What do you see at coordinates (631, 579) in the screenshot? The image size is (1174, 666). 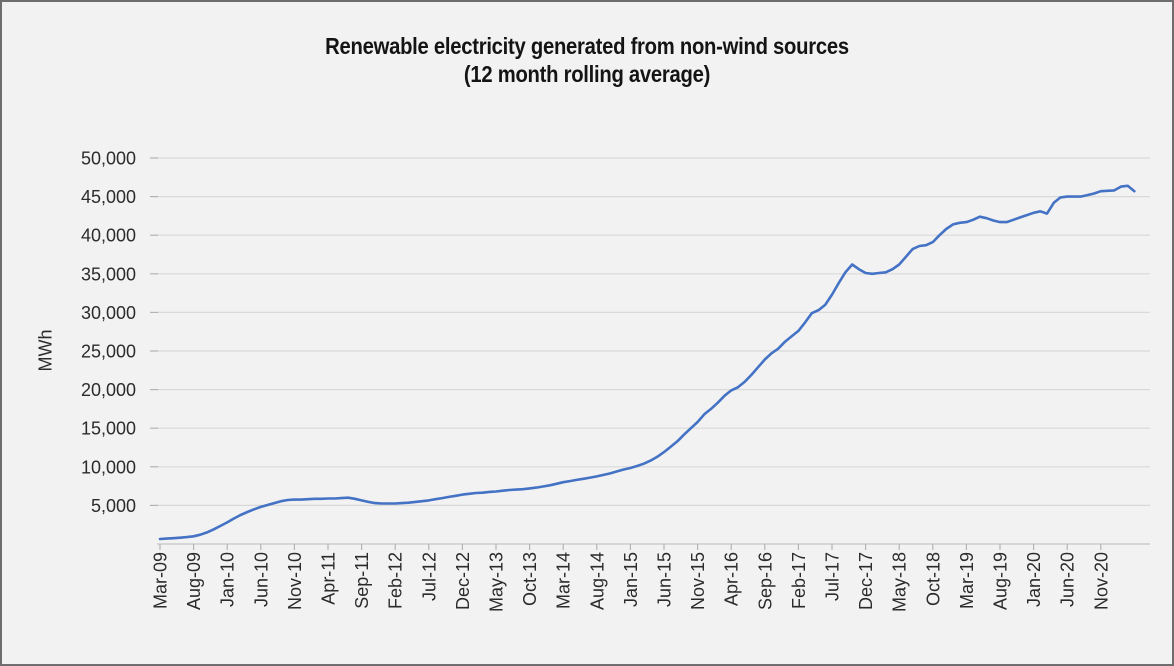 I see `x-tick-label: Jan-15` at bounding box center [631, 579].